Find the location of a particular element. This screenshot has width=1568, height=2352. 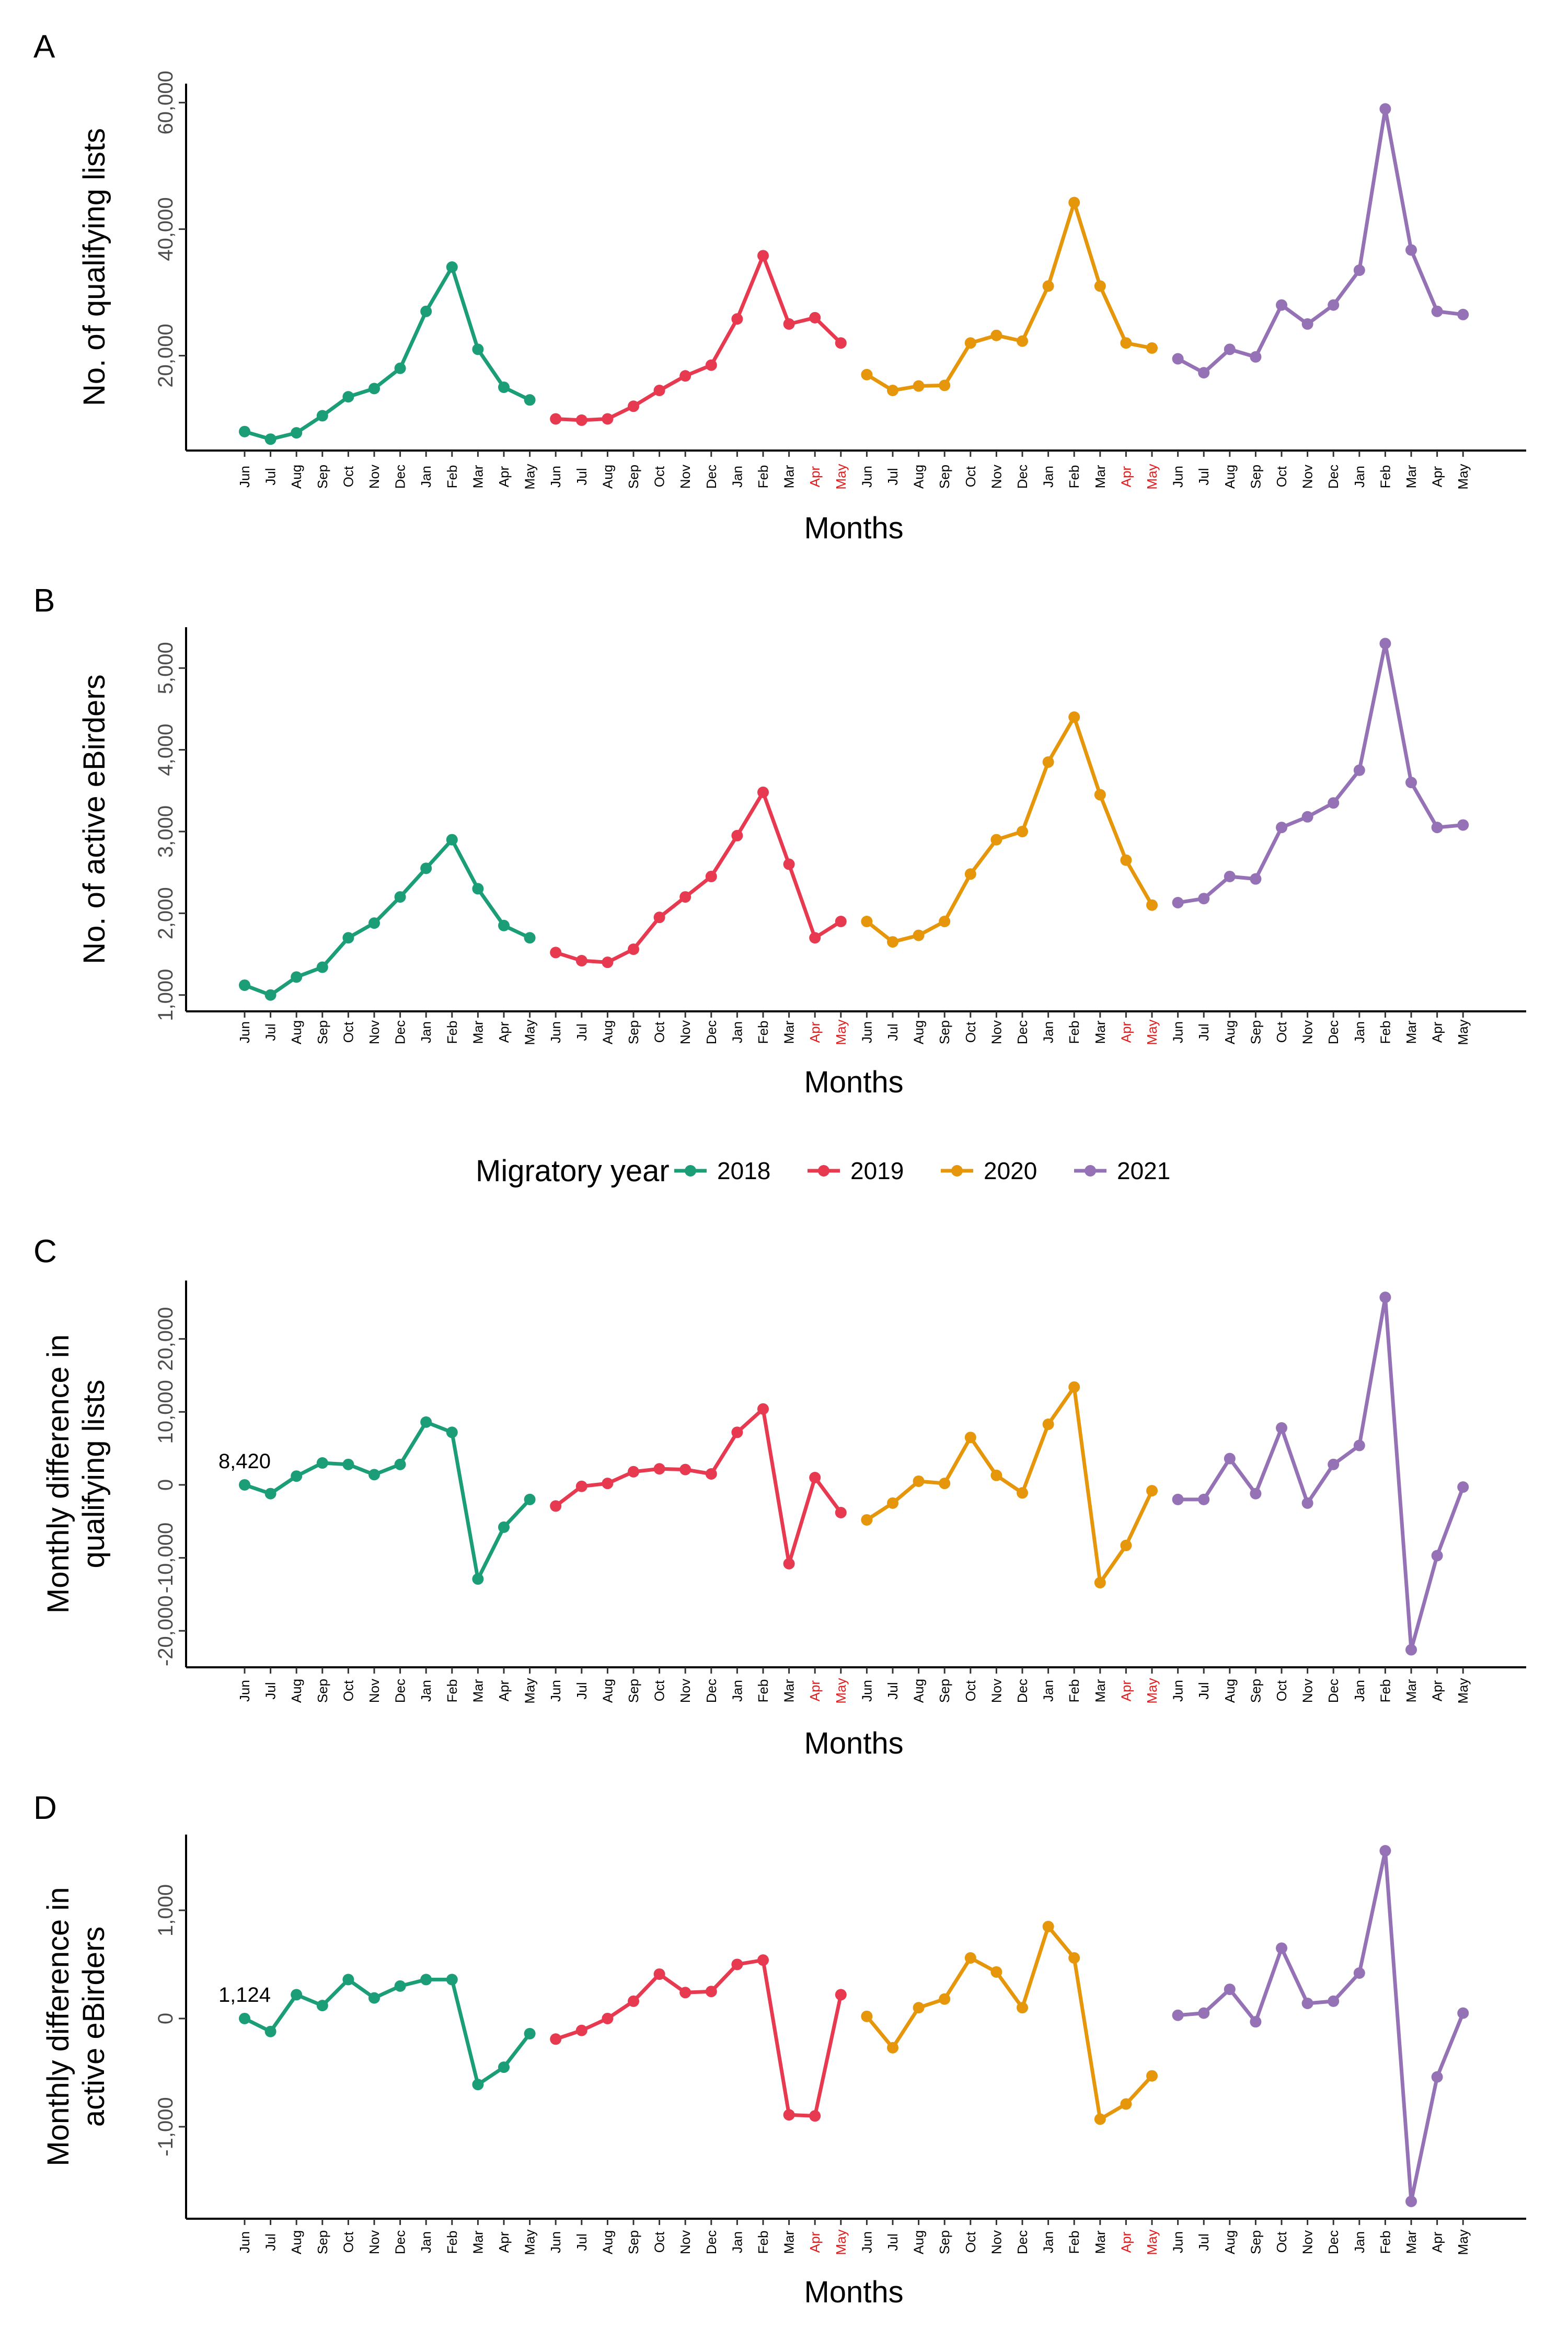

annotation-label: 8,420 is located at coordinates (244, 1461).